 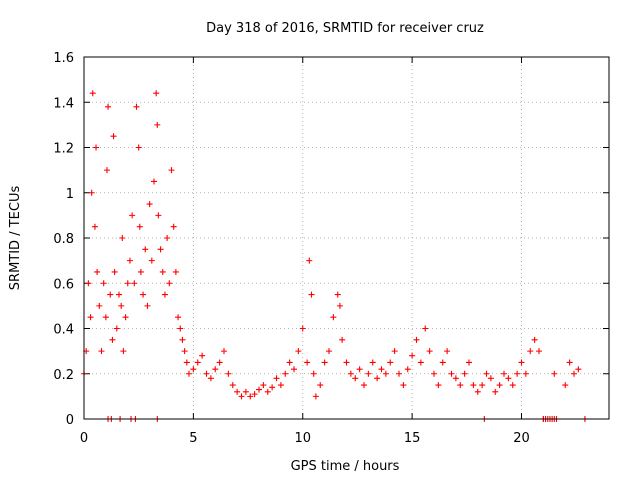 I want to click on y-tick-label: 1, so click(x=70, y=194).